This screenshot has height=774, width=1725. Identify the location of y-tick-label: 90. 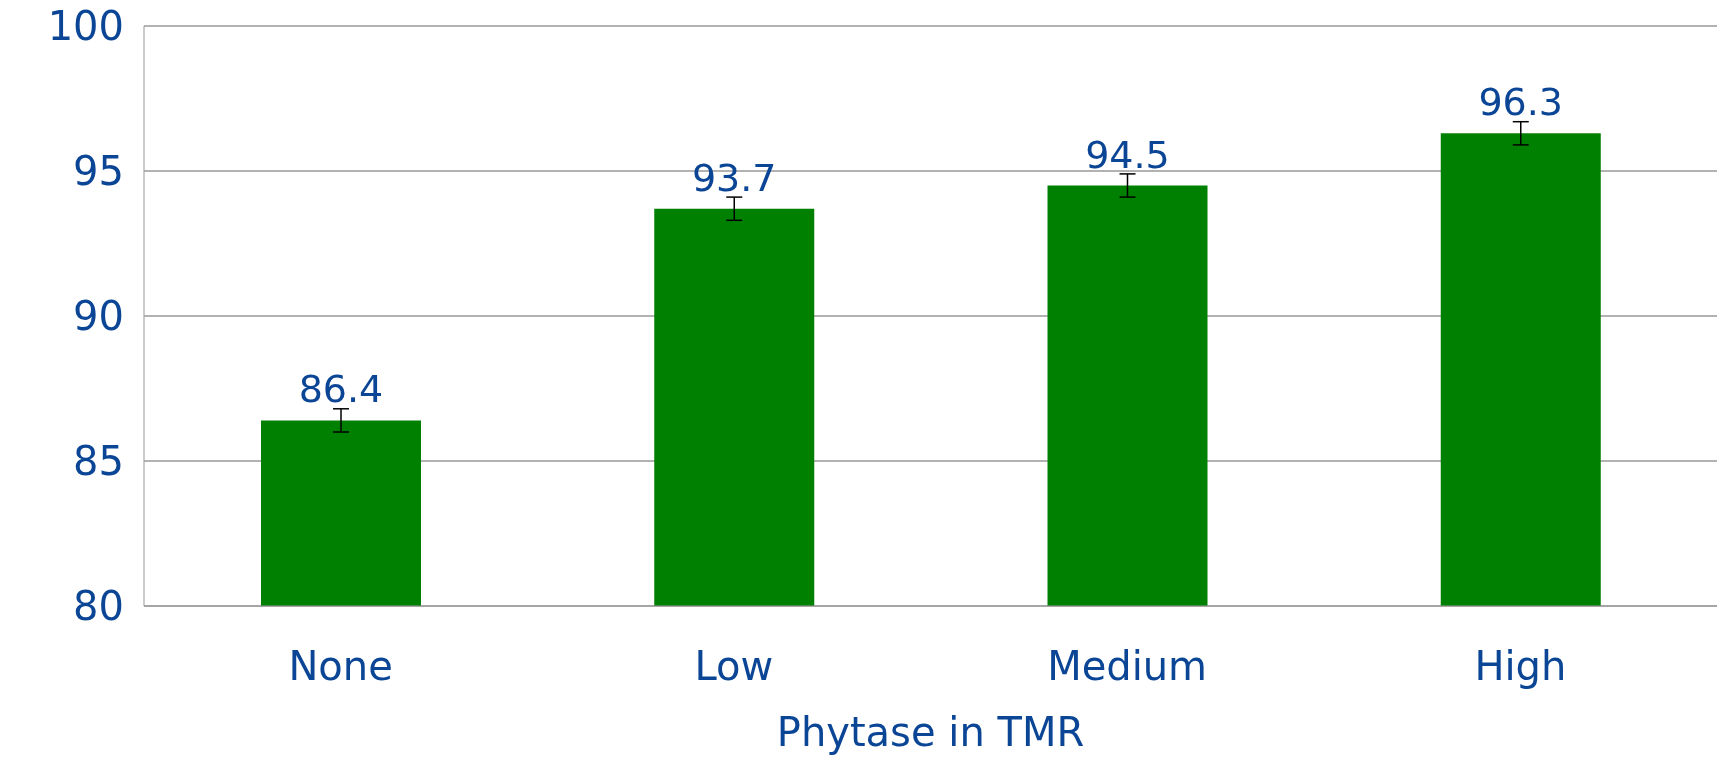
(98, 316).